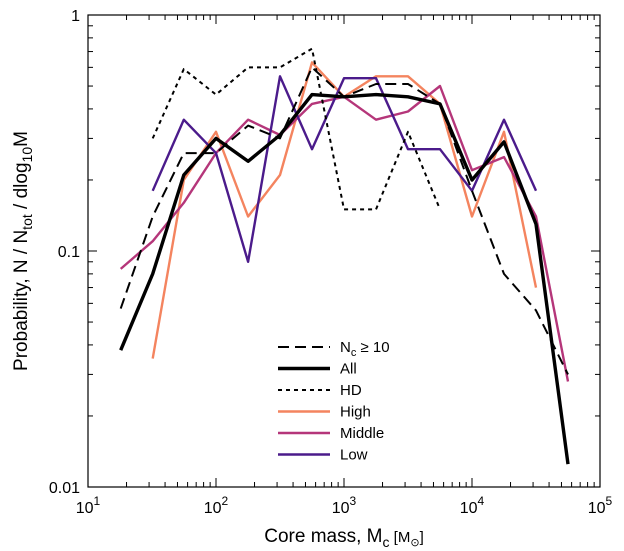 The height and width of the screenshot is (551, 624). I want to click on x-tick-label: 10⁵, so click(600, 505).